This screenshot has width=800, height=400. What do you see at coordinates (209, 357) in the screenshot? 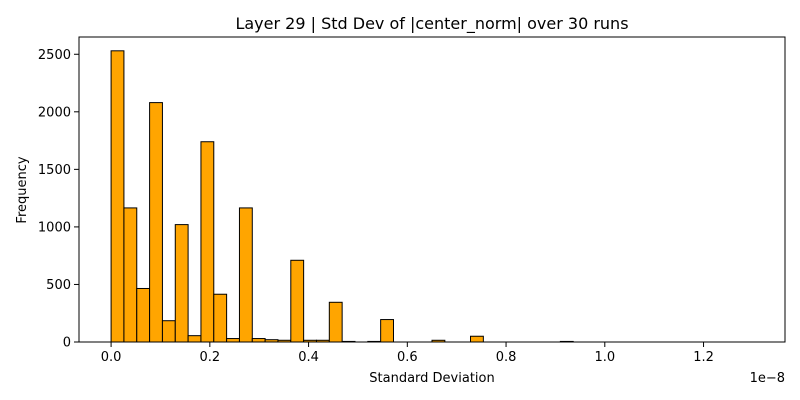
I see `x-tick-label: 0.2` at bounding box center [209, 357].